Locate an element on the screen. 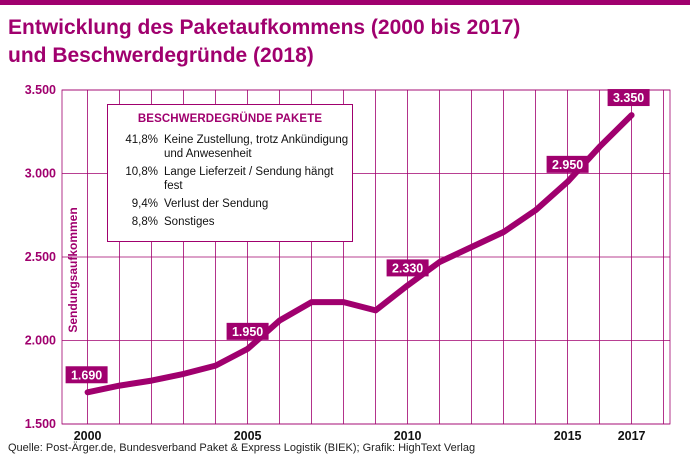 The image size is (690, 459). data-label-text: 2.330 is located at coordinates (407, 268).